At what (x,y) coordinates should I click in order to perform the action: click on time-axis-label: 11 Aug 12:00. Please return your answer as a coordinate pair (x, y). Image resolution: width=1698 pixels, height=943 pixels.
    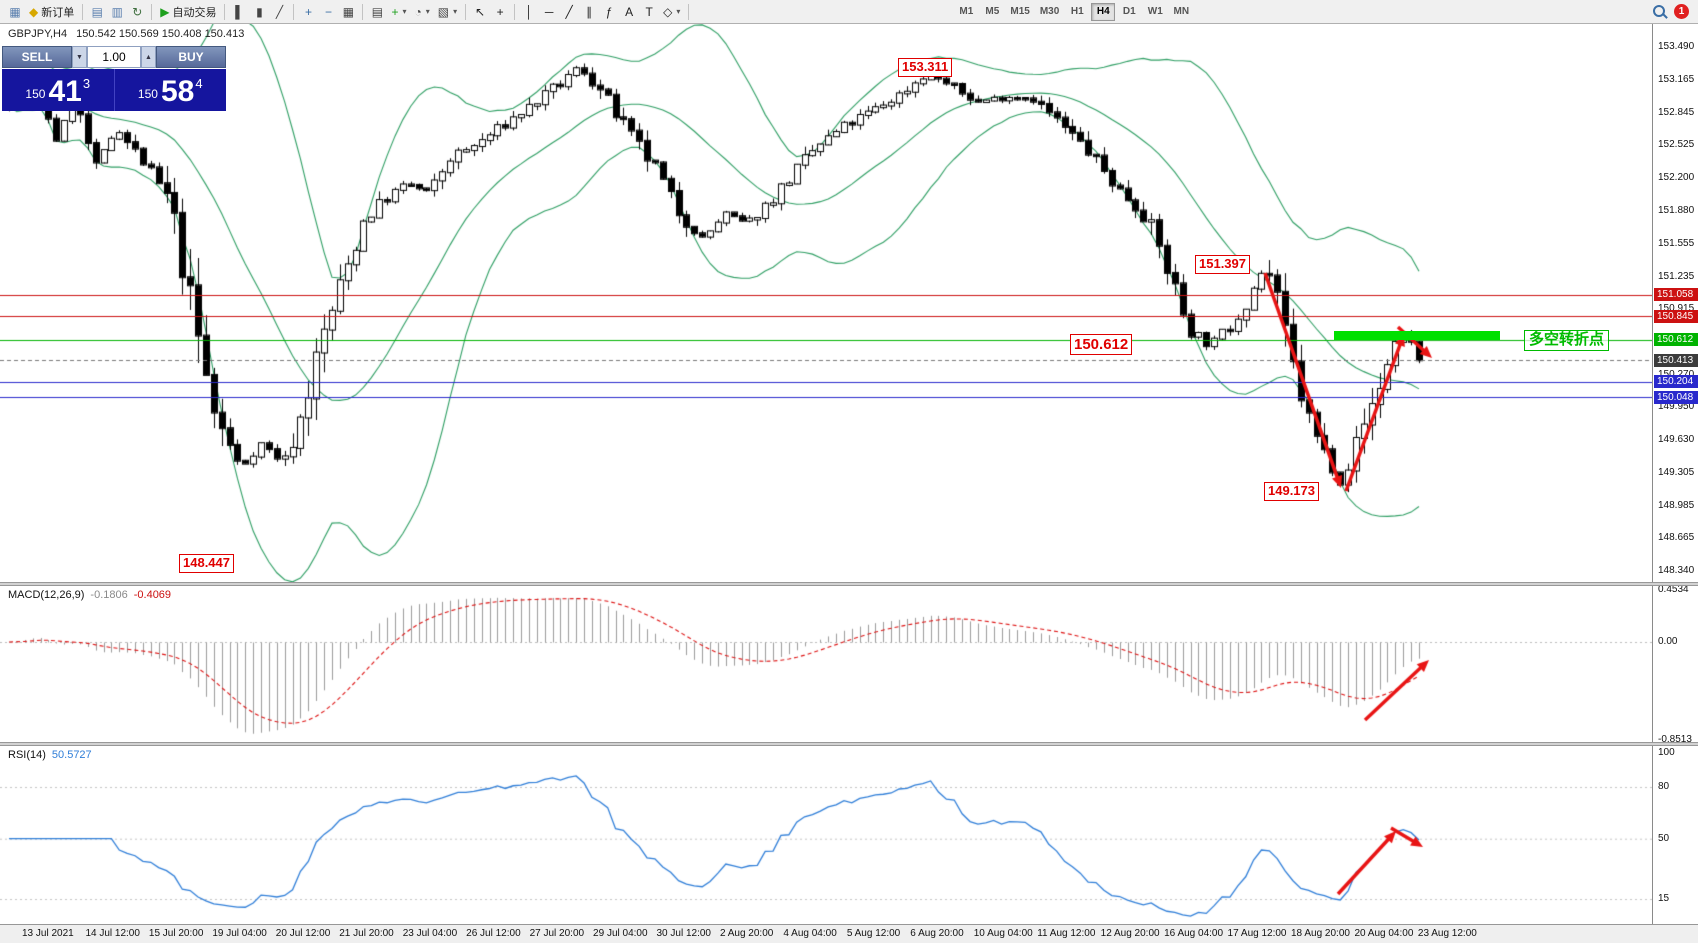
    Looking at the image, I should click on (1066, 933).